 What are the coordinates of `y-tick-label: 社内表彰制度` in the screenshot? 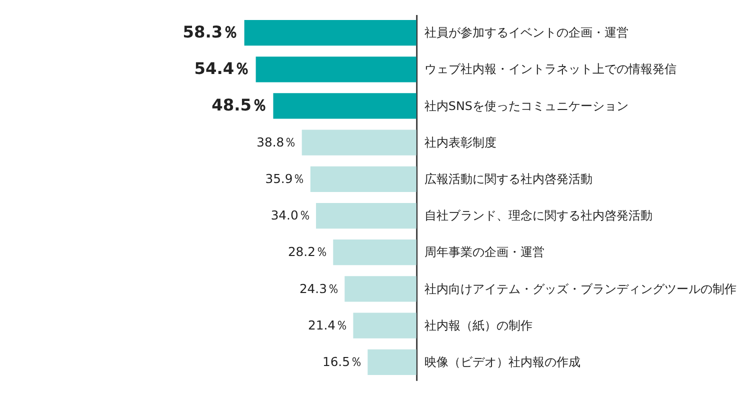 It's located at (460, 142).